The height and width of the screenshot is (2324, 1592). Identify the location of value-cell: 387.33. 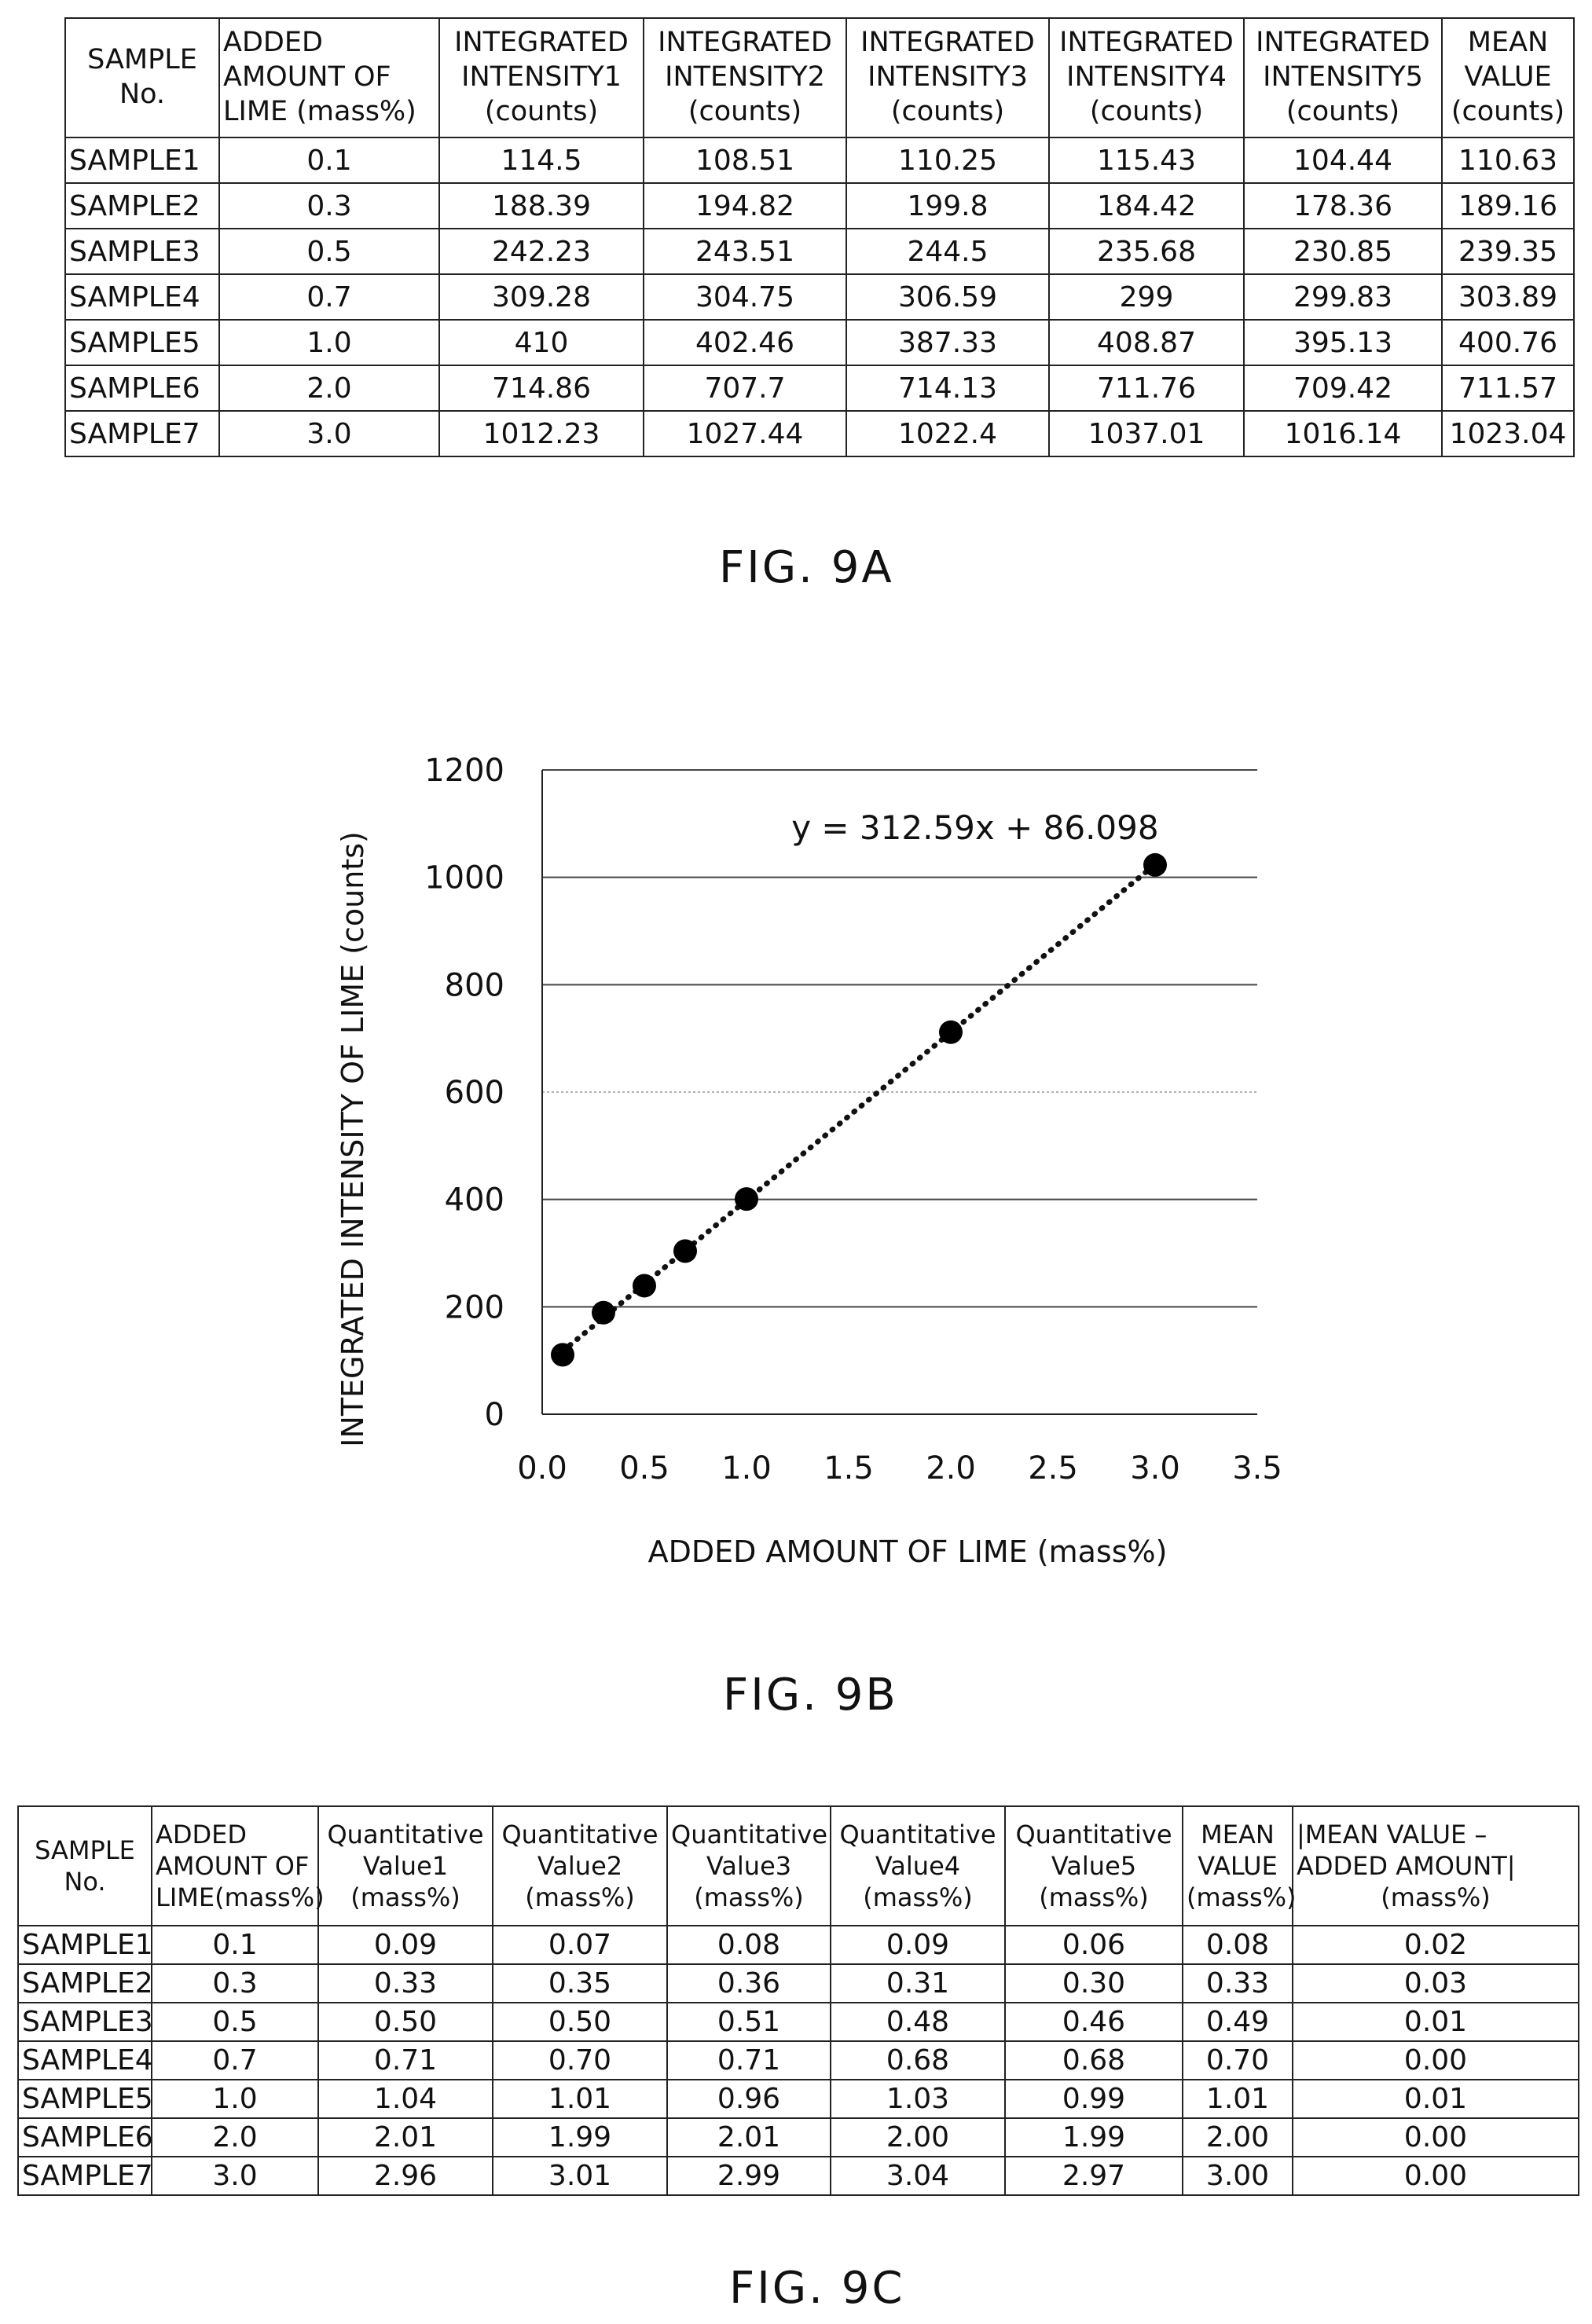
(948, 342).